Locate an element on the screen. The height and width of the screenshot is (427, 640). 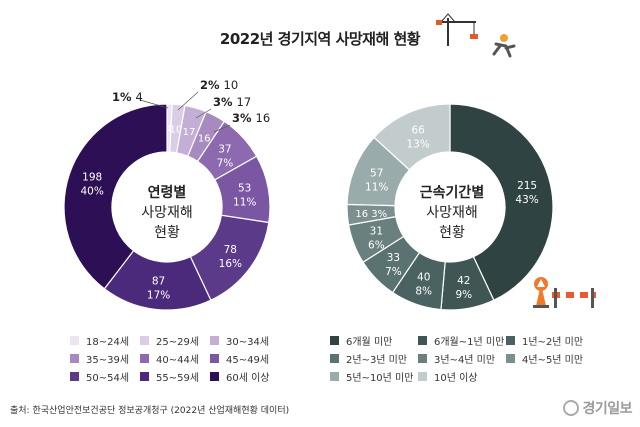
legend-item: 6개월 미만 is located at coordinates (361, 340).